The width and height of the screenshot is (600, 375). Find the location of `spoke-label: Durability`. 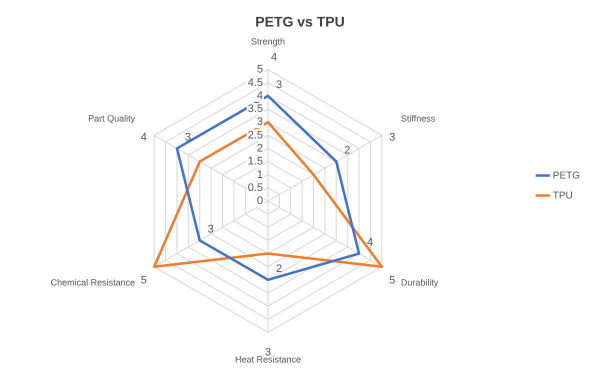

spoke-label: Durability is located at coordinates (419, 283).